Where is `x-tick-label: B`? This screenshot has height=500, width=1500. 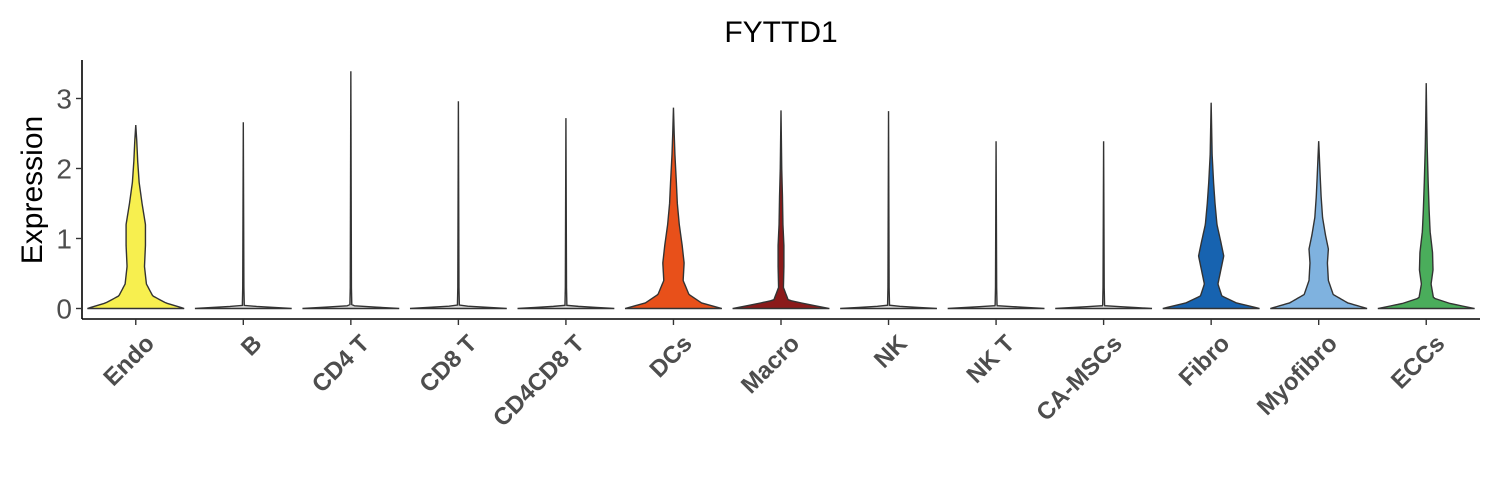
x-tick-label: B is located at coordinates (251, 345).